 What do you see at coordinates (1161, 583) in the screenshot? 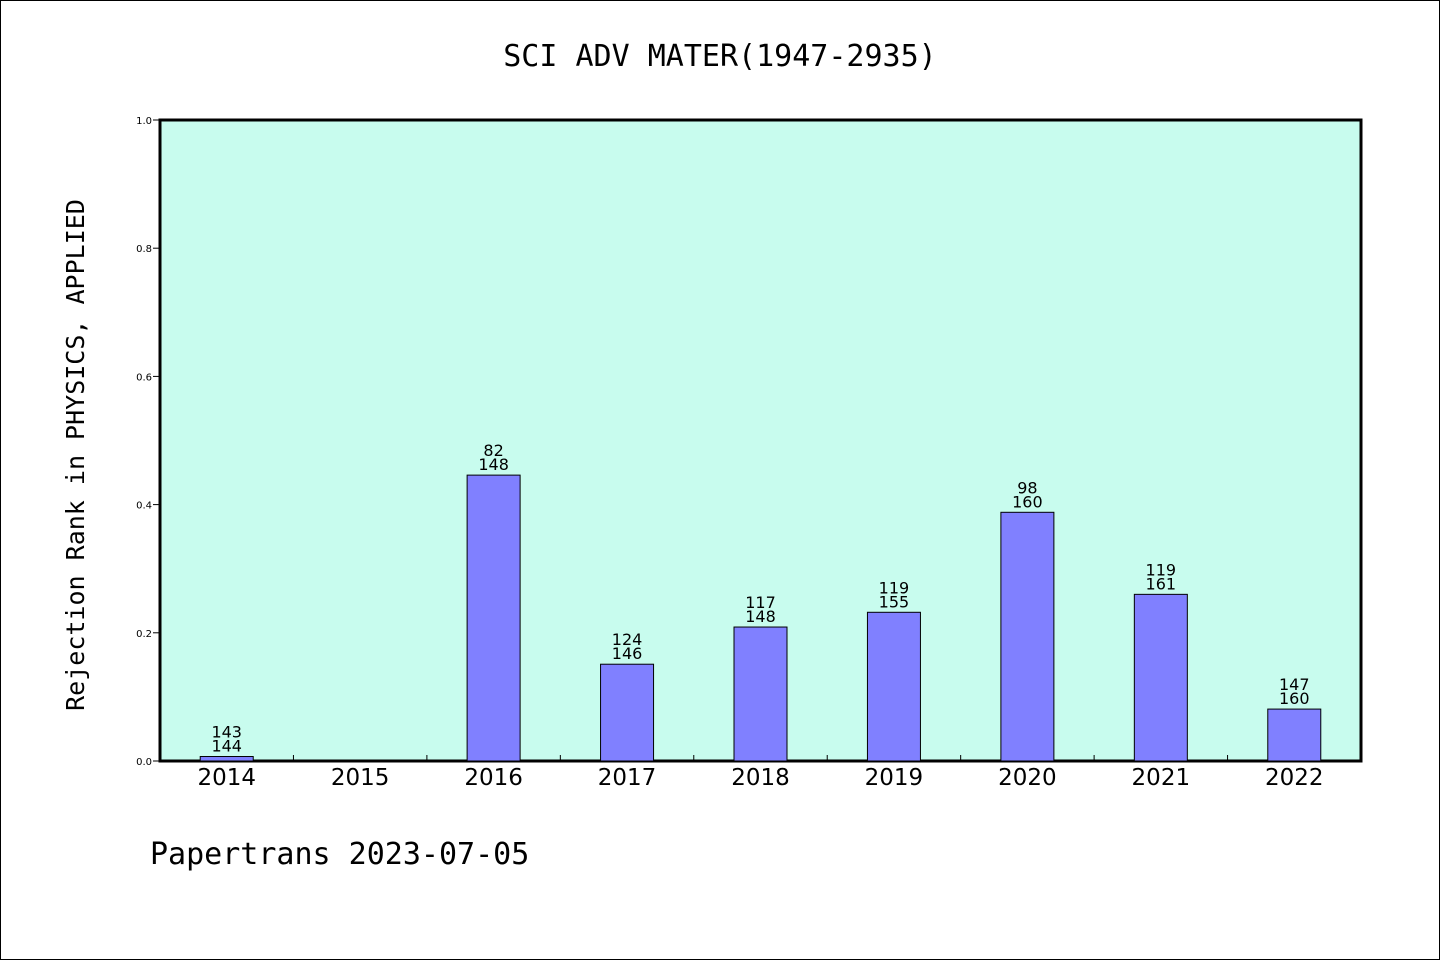
I see `bar-label-total: 161` at bounding box center [1161, 583].